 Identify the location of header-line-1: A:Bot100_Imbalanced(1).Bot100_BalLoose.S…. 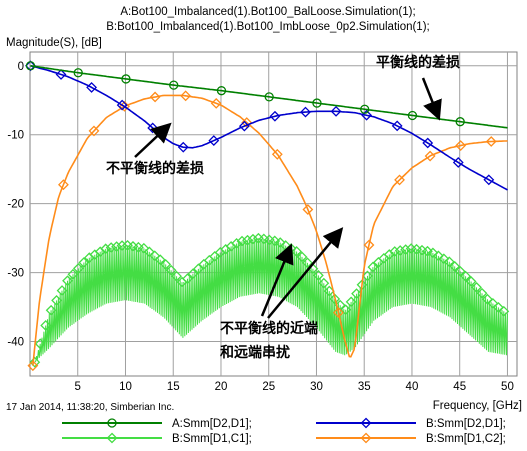
(267, 12).